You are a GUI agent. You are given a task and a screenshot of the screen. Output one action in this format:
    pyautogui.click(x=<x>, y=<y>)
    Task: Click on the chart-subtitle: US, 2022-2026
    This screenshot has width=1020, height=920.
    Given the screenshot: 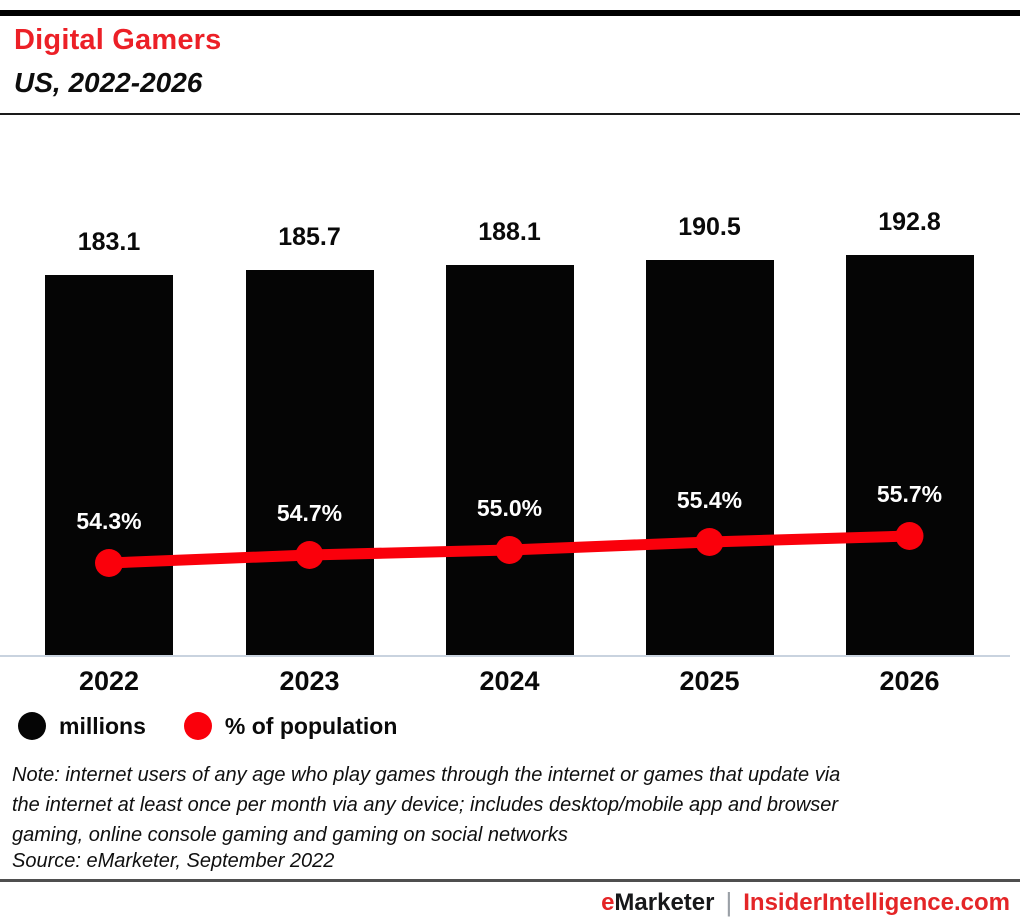 What is the action you would take?
    pyautogui.click(x=108, y=82)
    